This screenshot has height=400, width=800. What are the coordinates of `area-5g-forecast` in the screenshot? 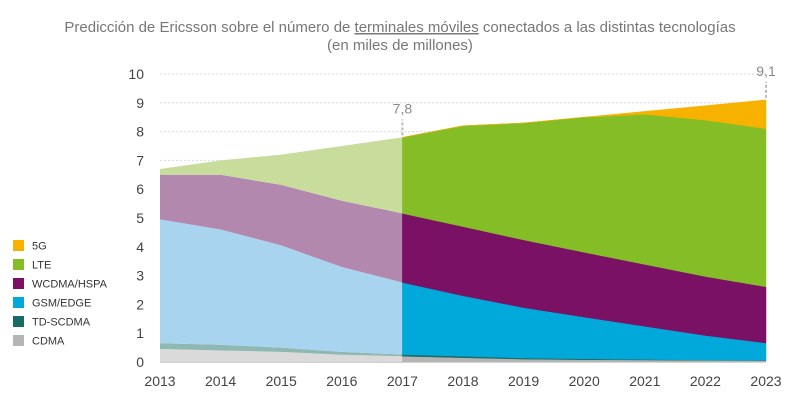 It's located at (584, 118).